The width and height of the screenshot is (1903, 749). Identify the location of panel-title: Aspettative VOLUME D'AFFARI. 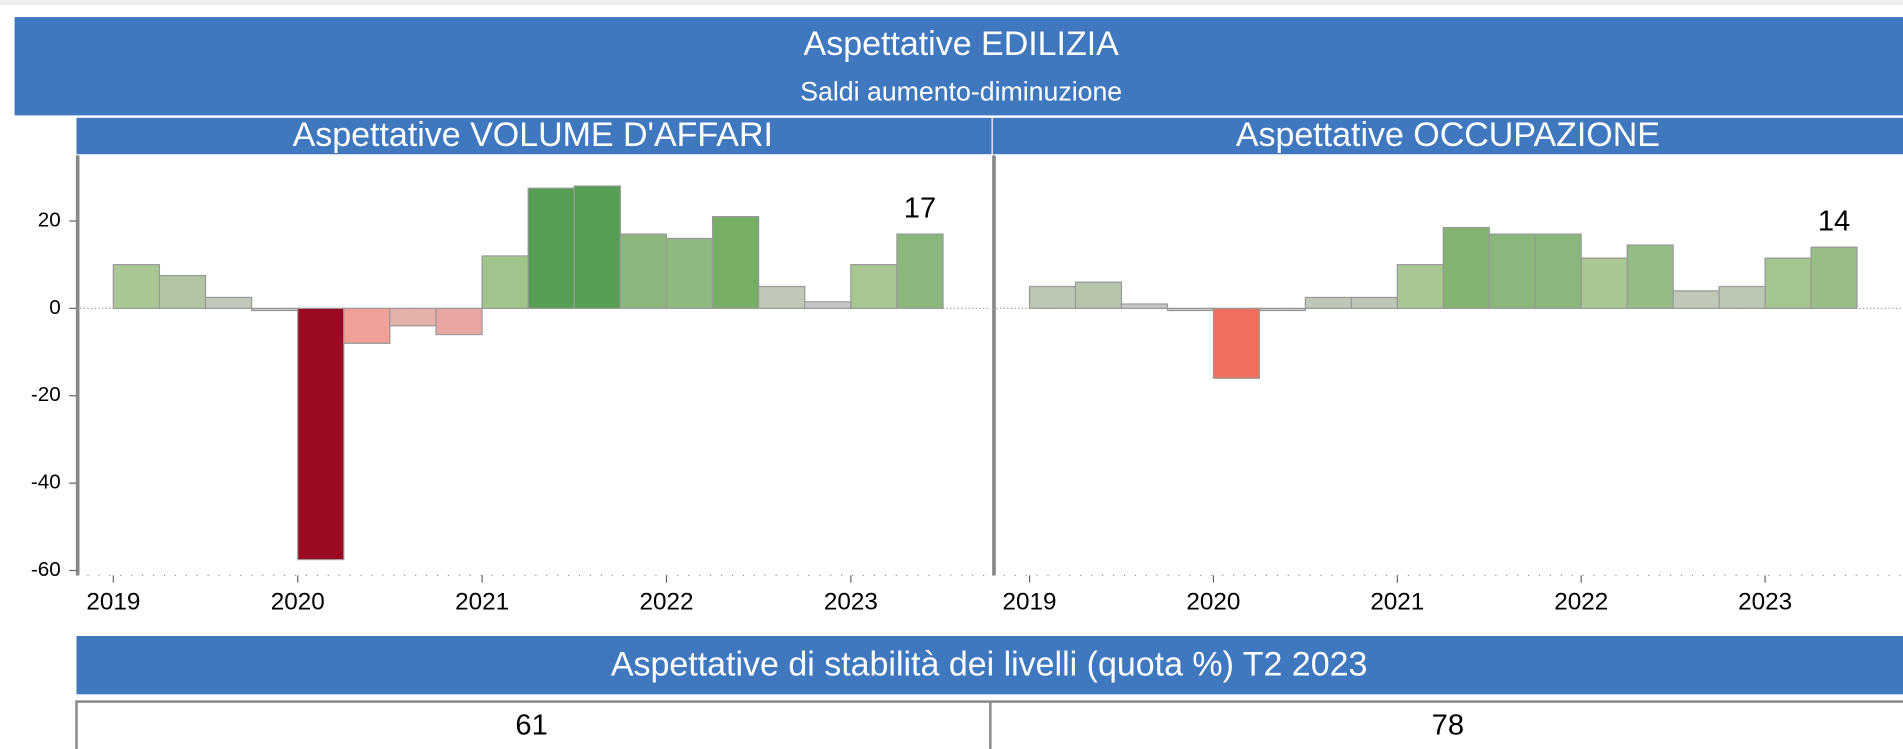
(533, 135).